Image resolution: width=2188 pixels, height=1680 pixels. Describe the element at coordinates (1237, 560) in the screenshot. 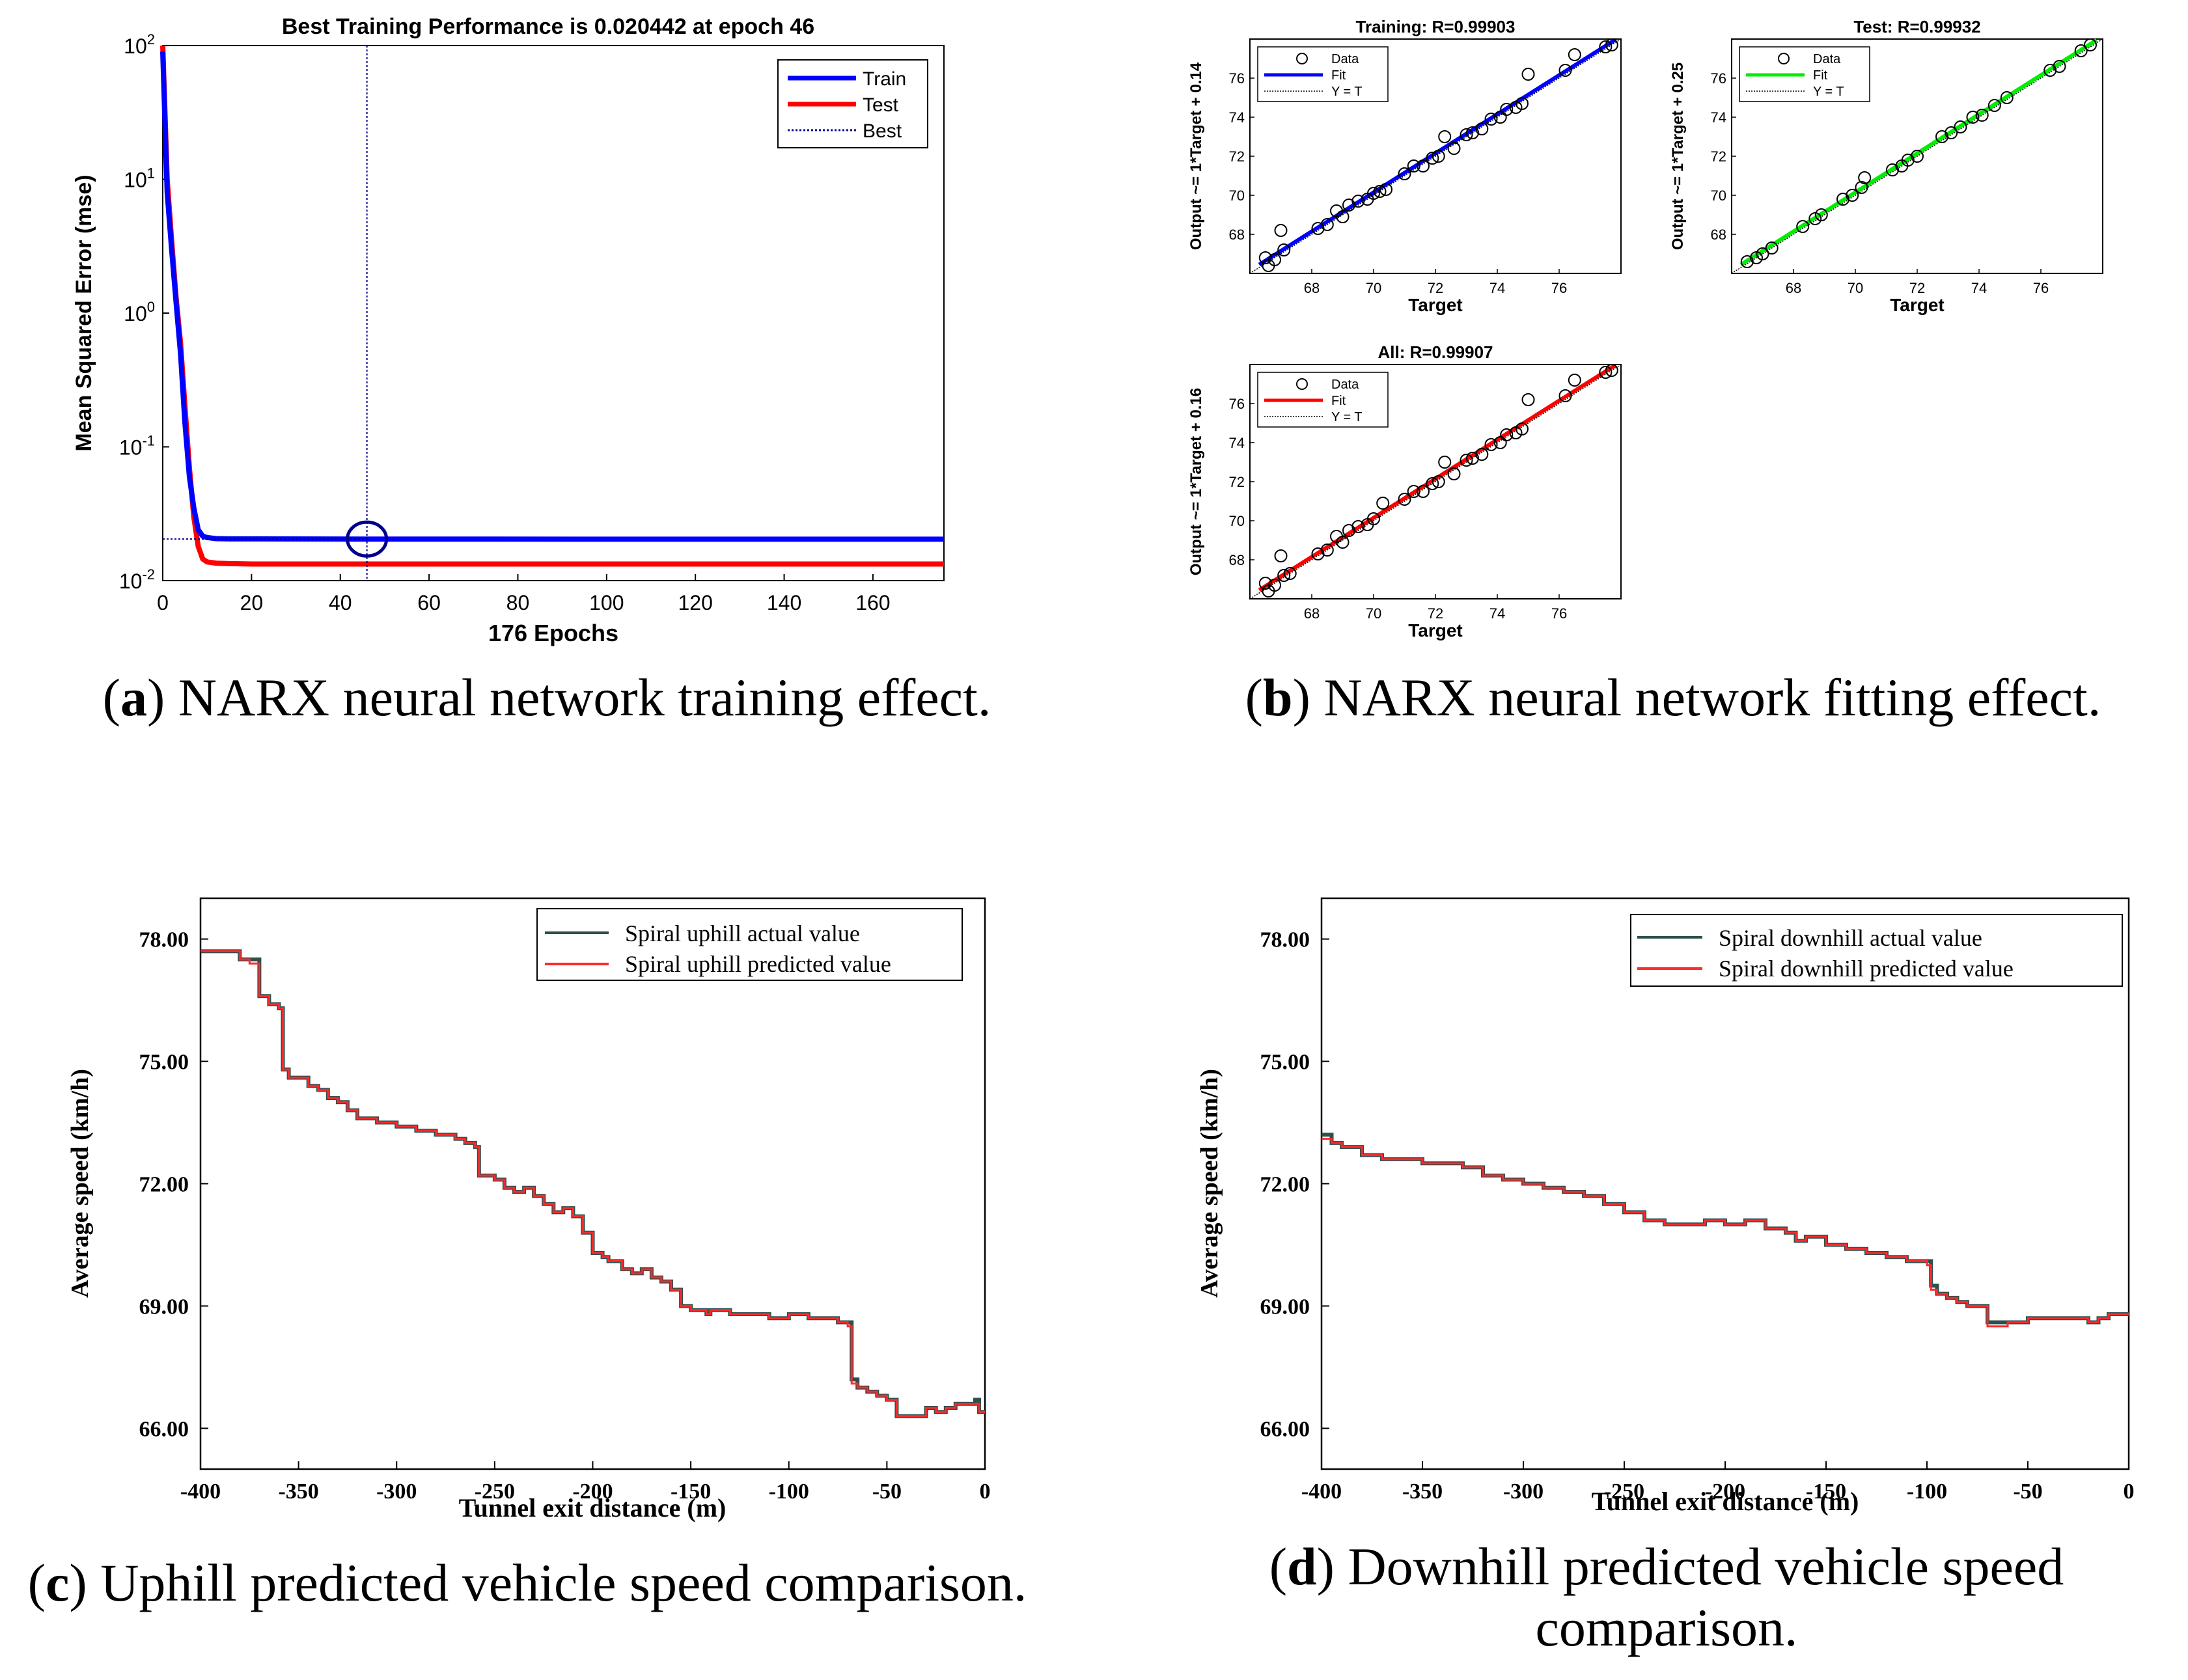

I see `chart-b3-ytick-label: 68` at that location.